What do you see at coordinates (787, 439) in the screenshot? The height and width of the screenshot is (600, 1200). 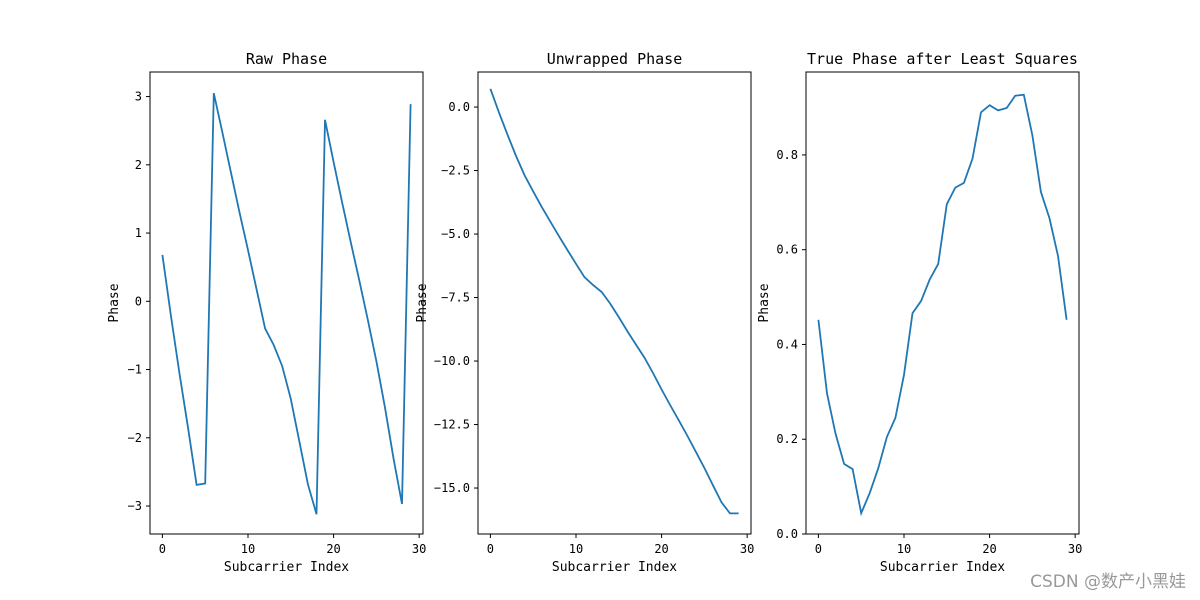 I see `y-tick-label: 0.2` at bounding box center [787, 439].